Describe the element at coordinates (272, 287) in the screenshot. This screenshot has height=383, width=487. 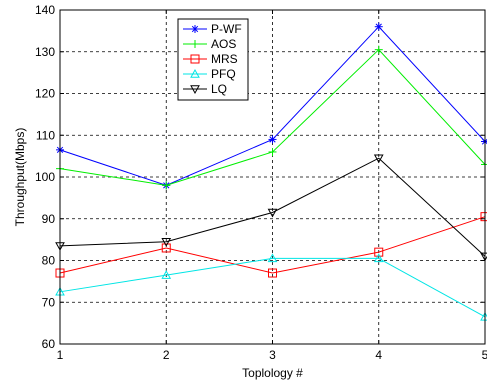
I see `series-line-pfq` at that location.